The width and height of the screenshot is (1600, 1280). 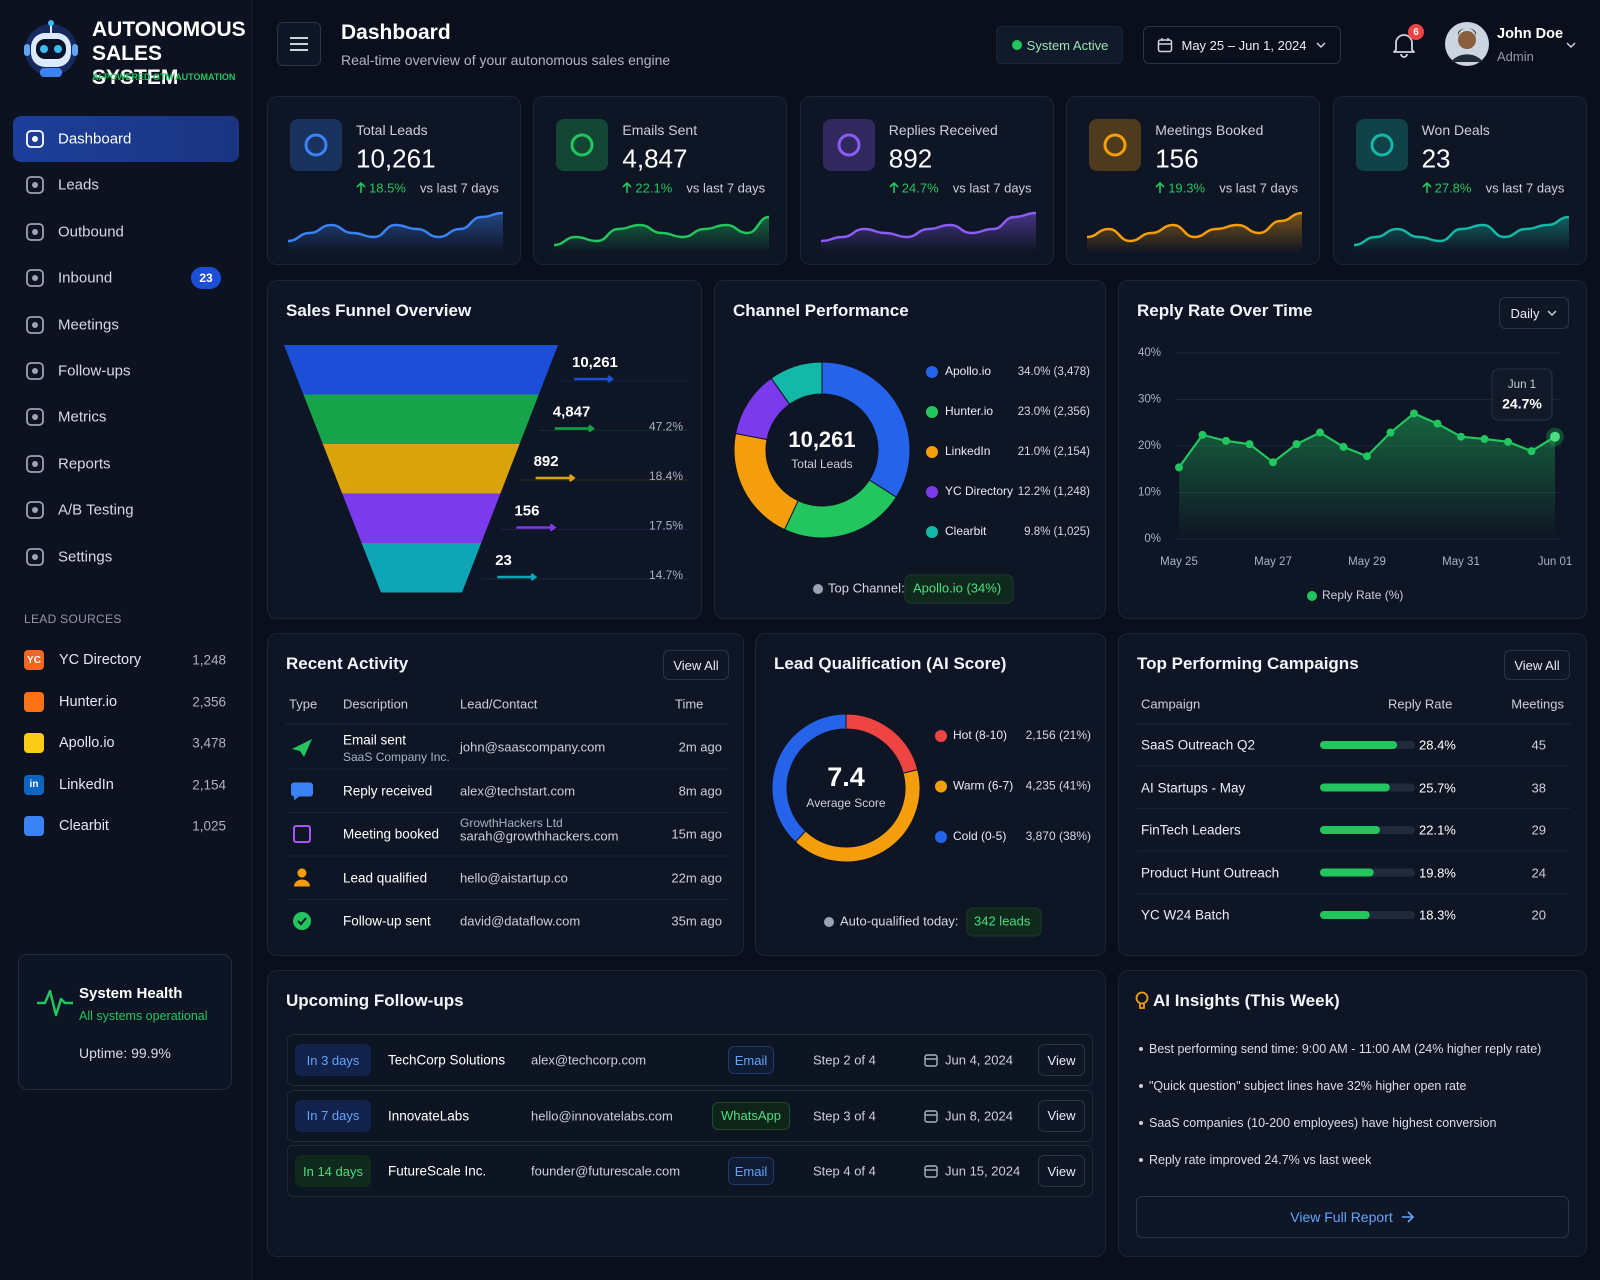 I want to click on legend-value: 4,235 (41%), so click(x=1058, y=786).